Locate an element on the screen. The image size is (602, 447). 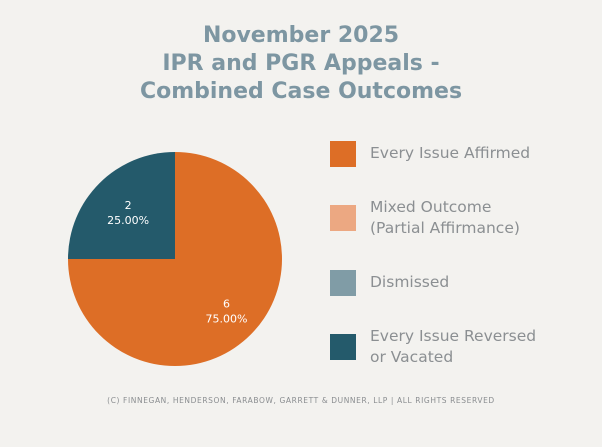
title-line-2: IPR and PGR Appeals - is located at coordinates (301, 63).